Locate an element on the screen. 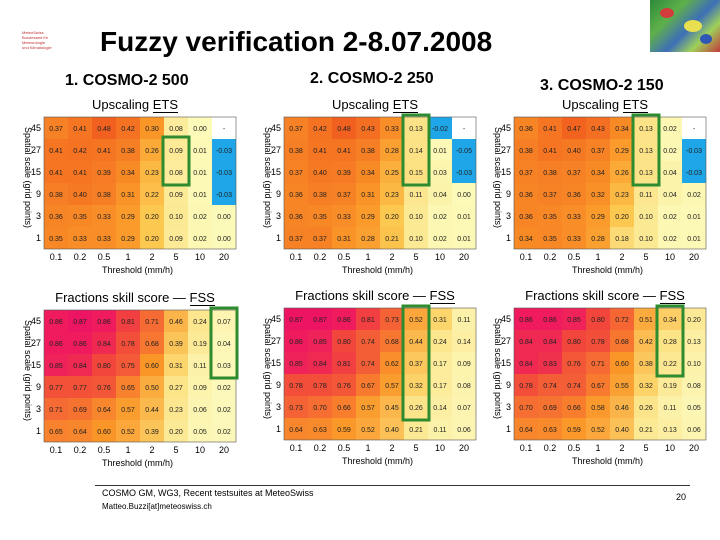  cell-value: 0.34 is located at coordinates (128, 173).